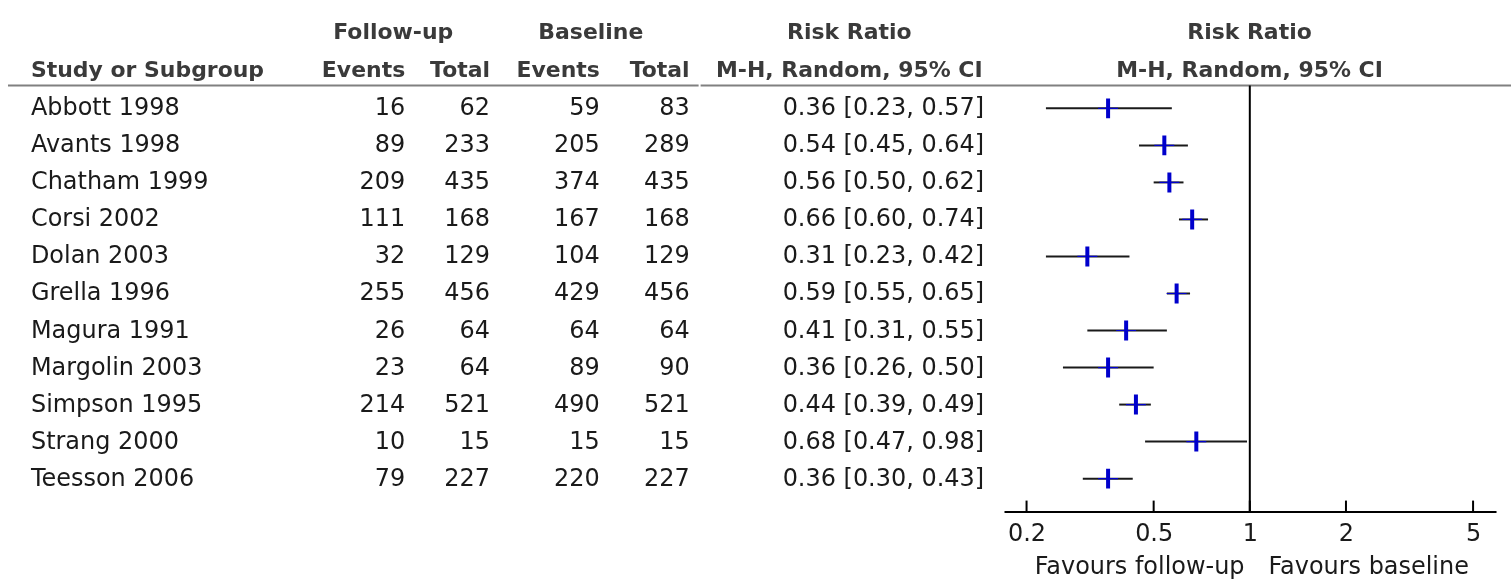 The width and height of the screenshot is (1512, 584). What do you see at coordinates (116, 403) in the screenshot?
I see `category-label: Simpson 1995` at bounding box center [116, 403].